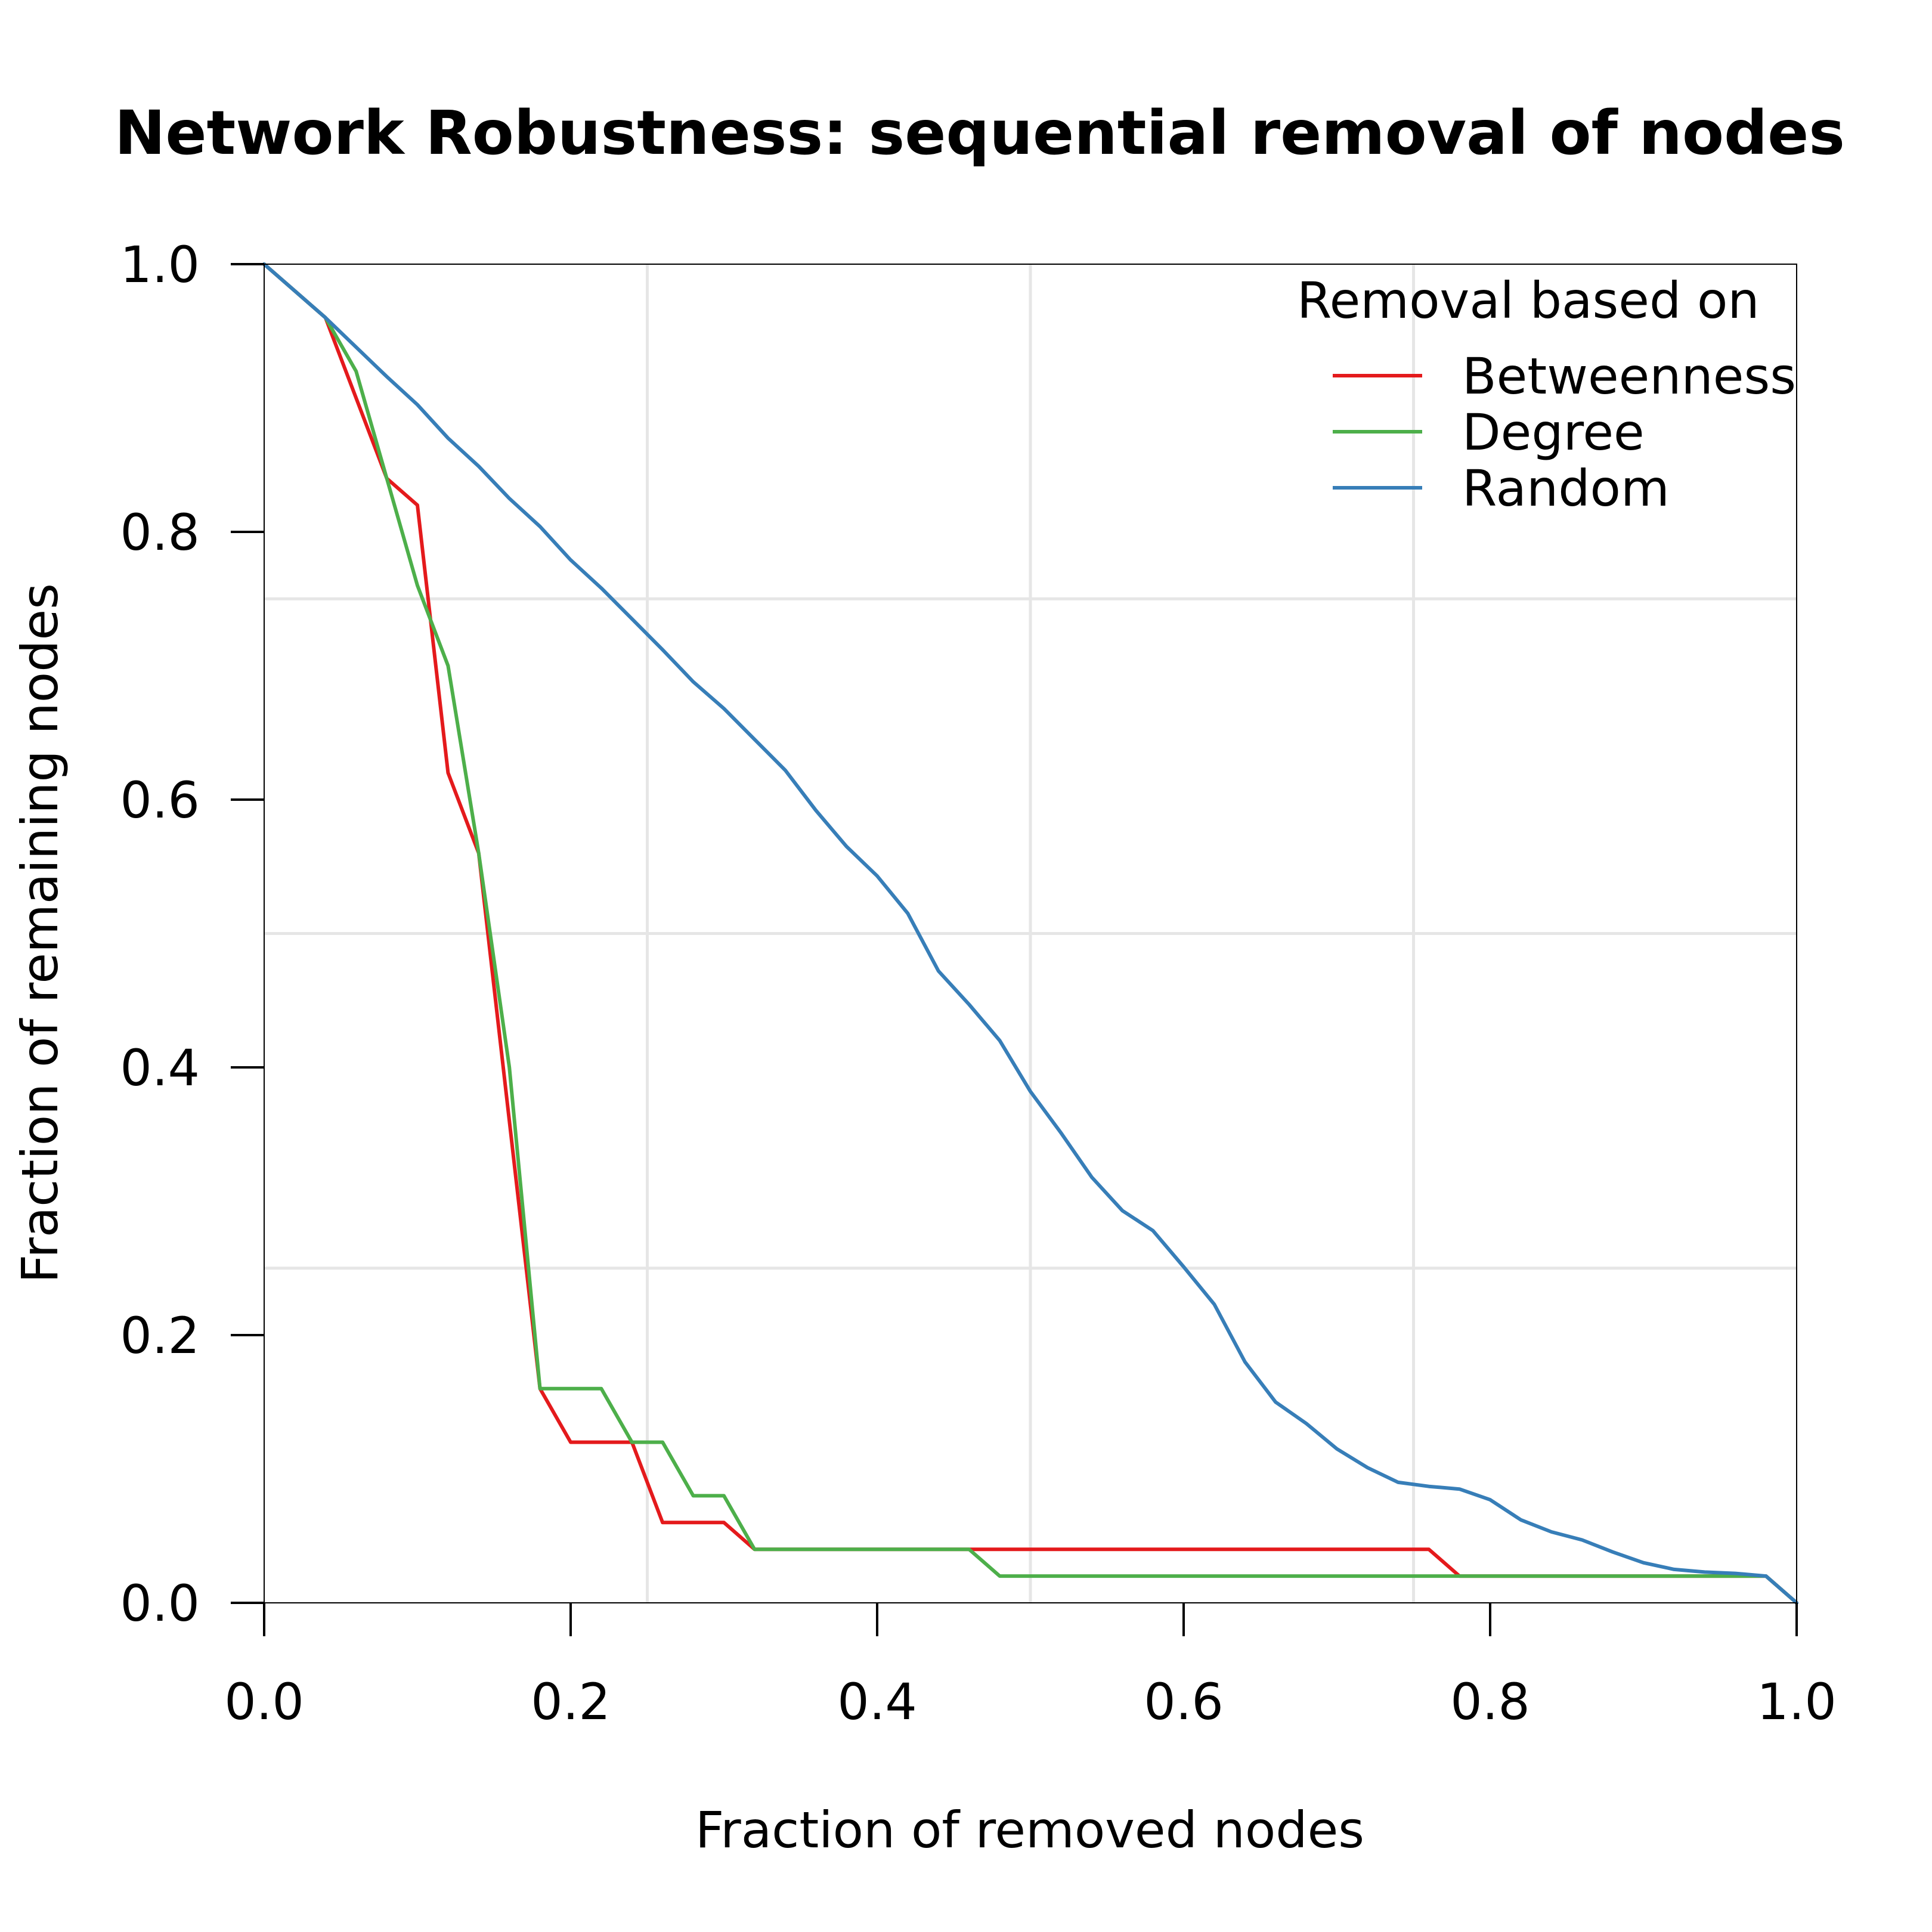  Describe the element at coordinates (1490, 1702) in the screenshot. I see `x-tick-label: 0.8` at that location.